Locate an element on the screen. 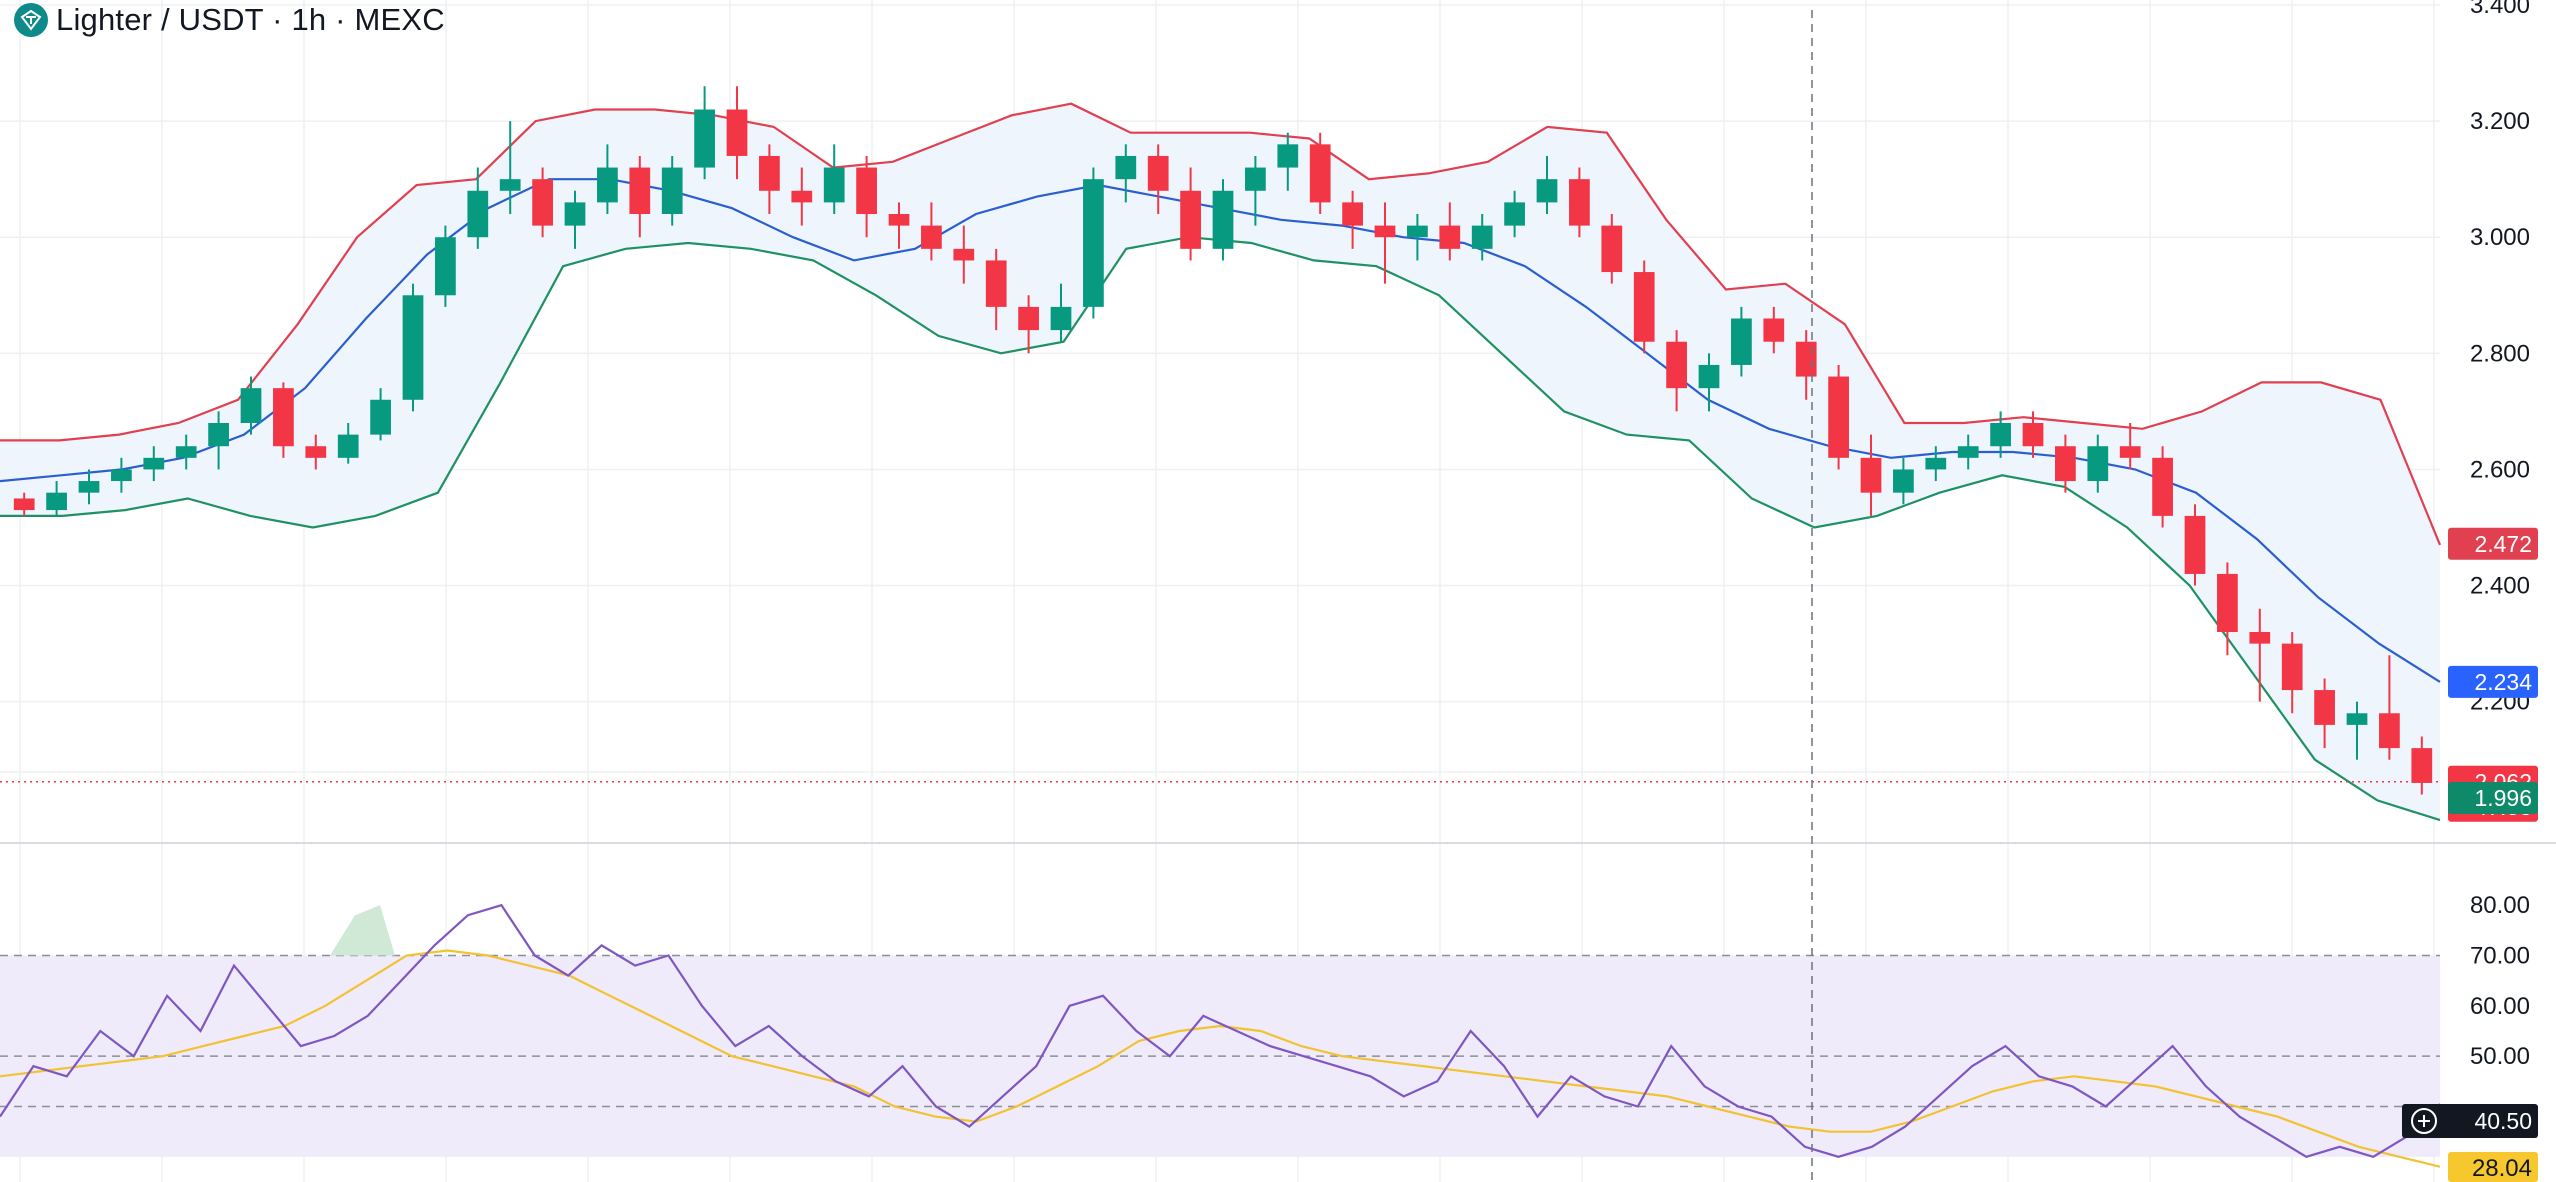  price-tick-label: 2.600 is located at coordinates (2500, 469).